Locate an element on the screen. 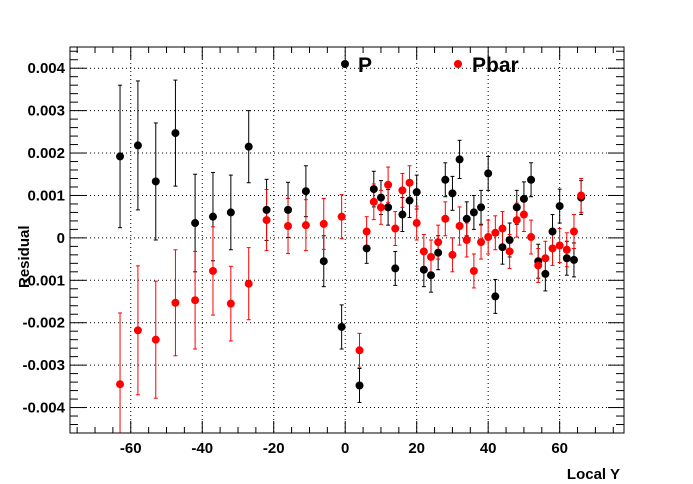 The image size is (693, 484). legend: P Pbar is located at coordinates (430, 65).